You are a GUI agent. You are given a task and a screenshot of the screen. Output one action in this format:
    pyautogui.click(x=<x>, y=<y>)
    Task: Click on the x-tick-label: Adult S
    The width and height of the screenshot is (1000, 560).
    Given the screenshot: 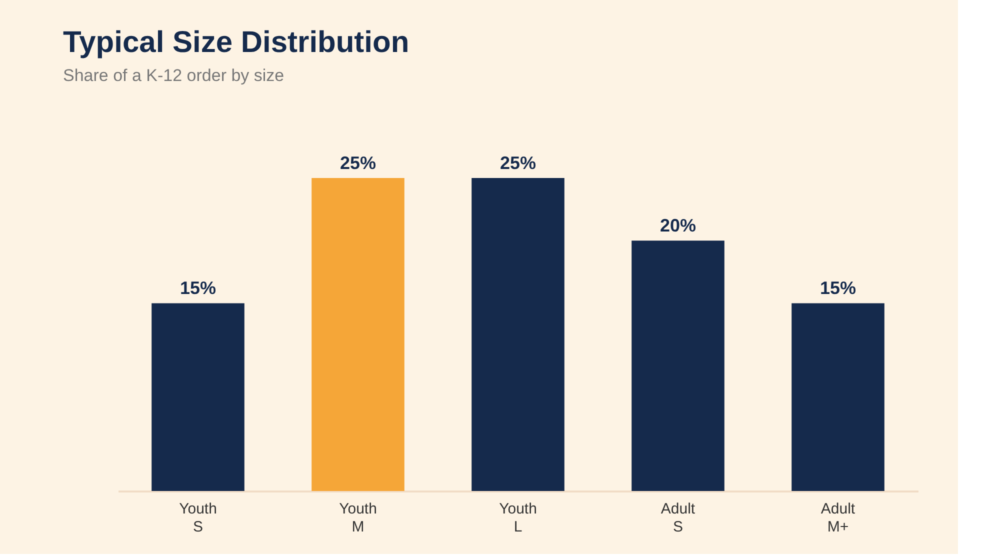 What is the action you would take?
    pyautogui.click(x=678, y=518)
    